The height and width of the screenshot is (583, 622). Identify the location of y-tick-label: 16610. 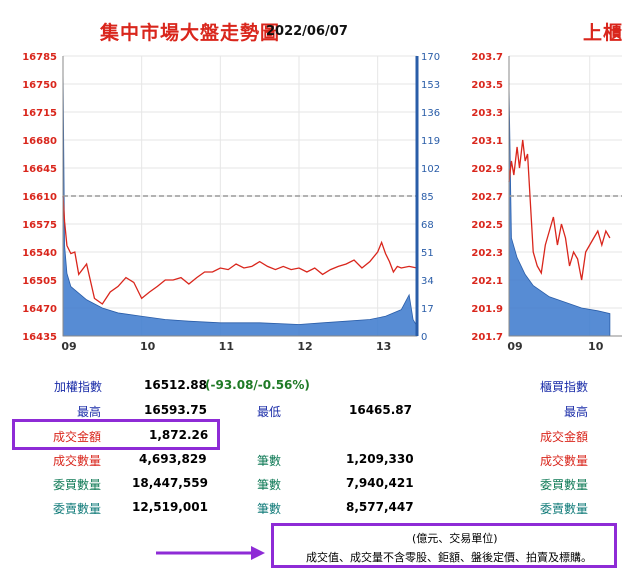
(39, 197).